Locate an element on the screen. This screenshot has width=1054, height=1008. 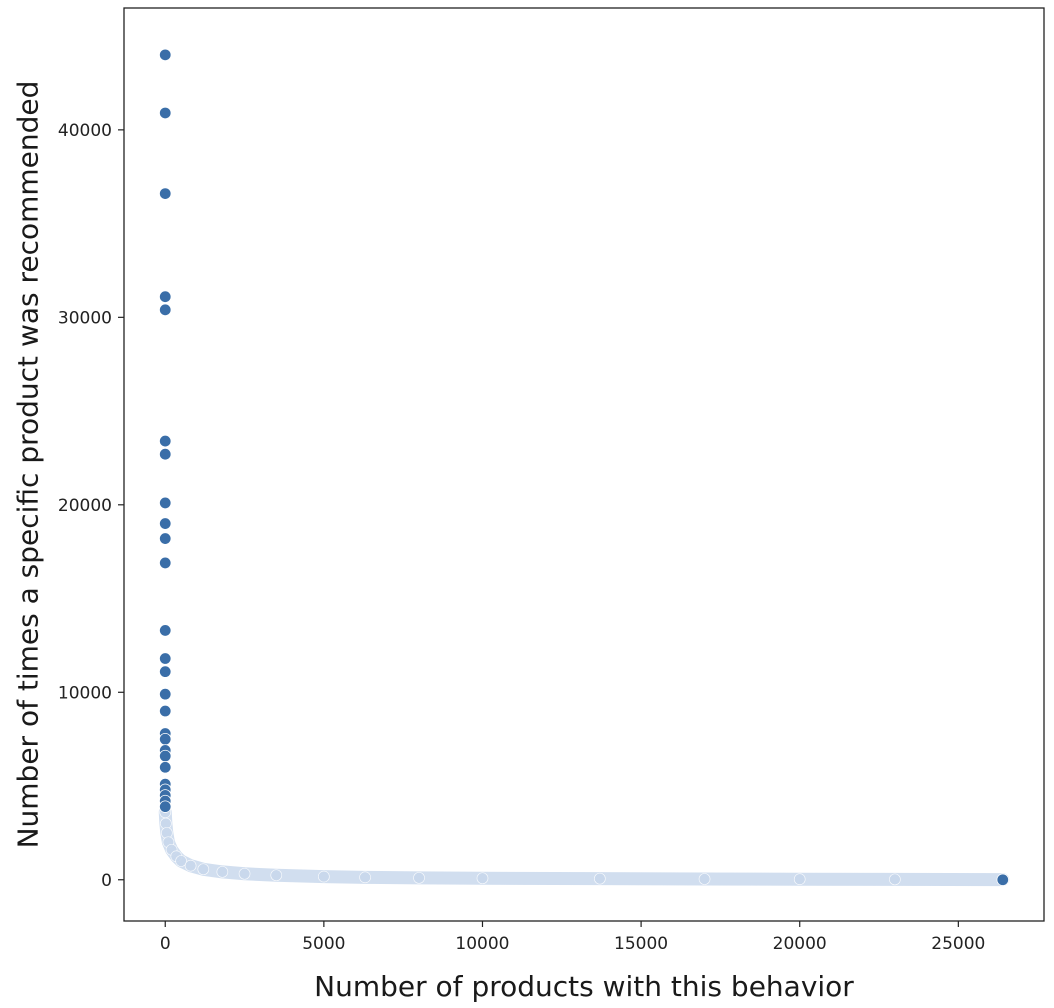
x-tick-label-5: 25000 is located at coordinates (958, 944).